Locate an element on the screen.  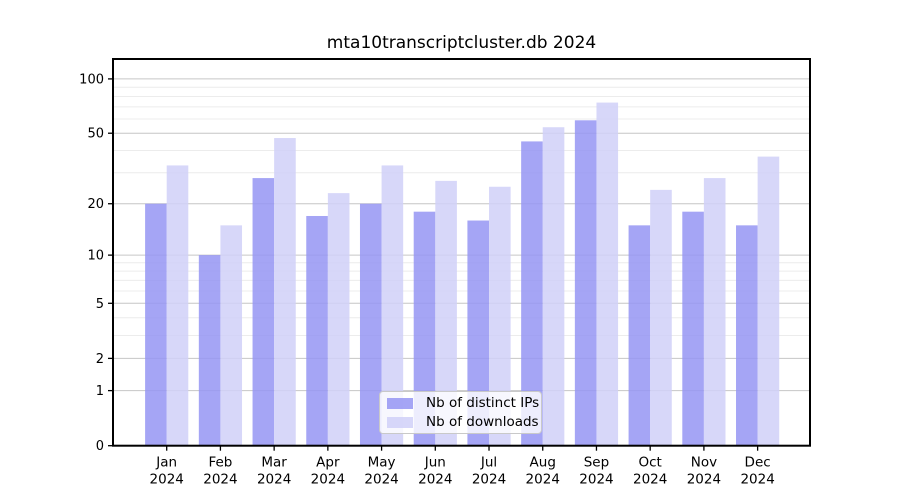
x-tick-label-month: Nov is located at coordinates (704, 463).